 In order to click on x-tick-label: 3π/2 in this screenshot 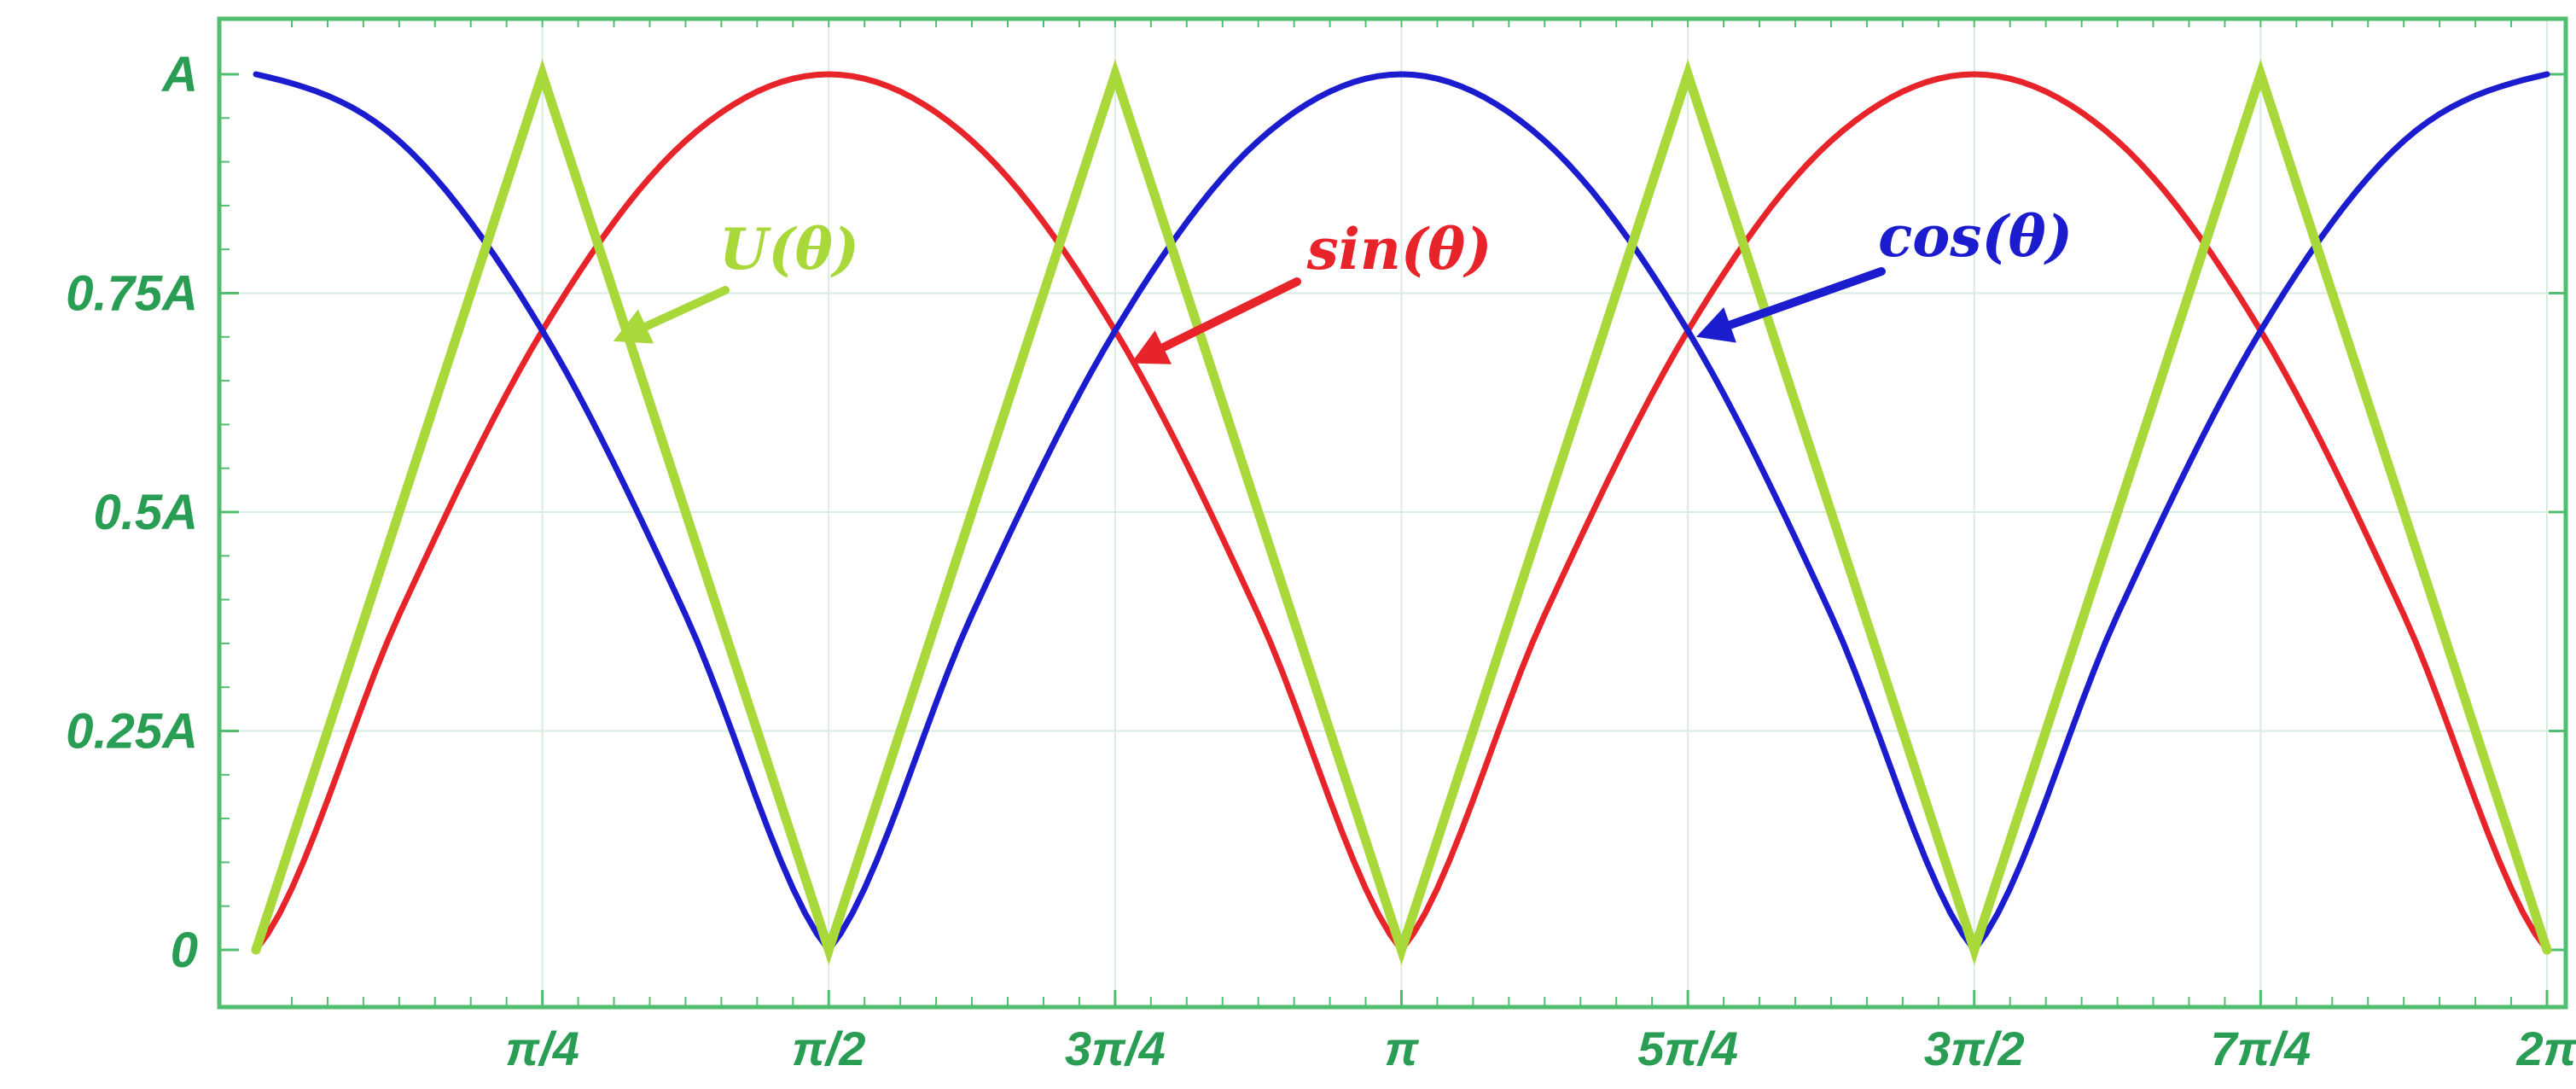, I will do `click(1974, 1048)`.